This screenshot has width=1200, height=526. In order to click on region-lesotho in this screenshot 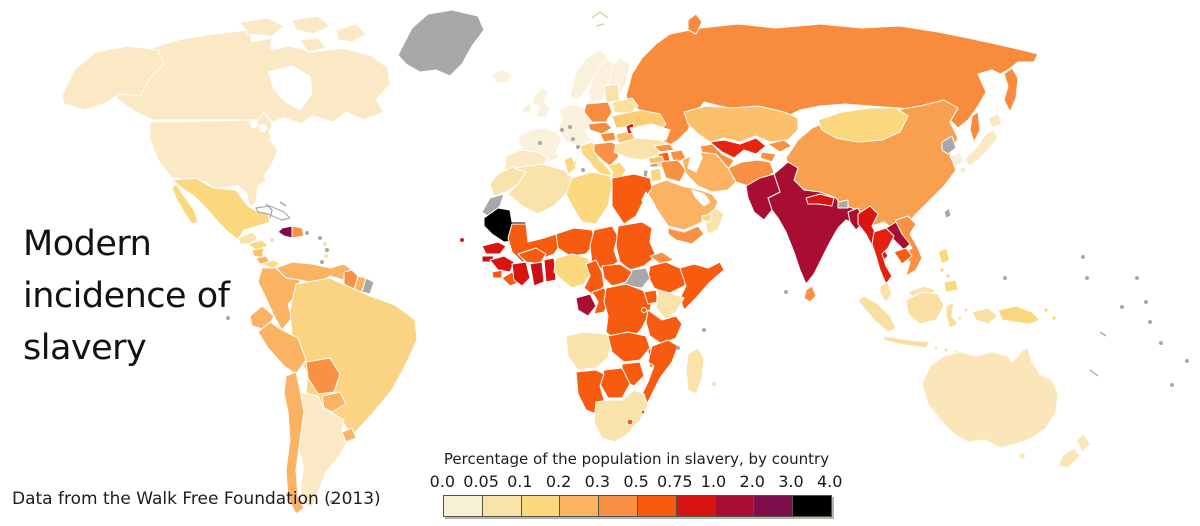, I will do `click(630, 422)`.